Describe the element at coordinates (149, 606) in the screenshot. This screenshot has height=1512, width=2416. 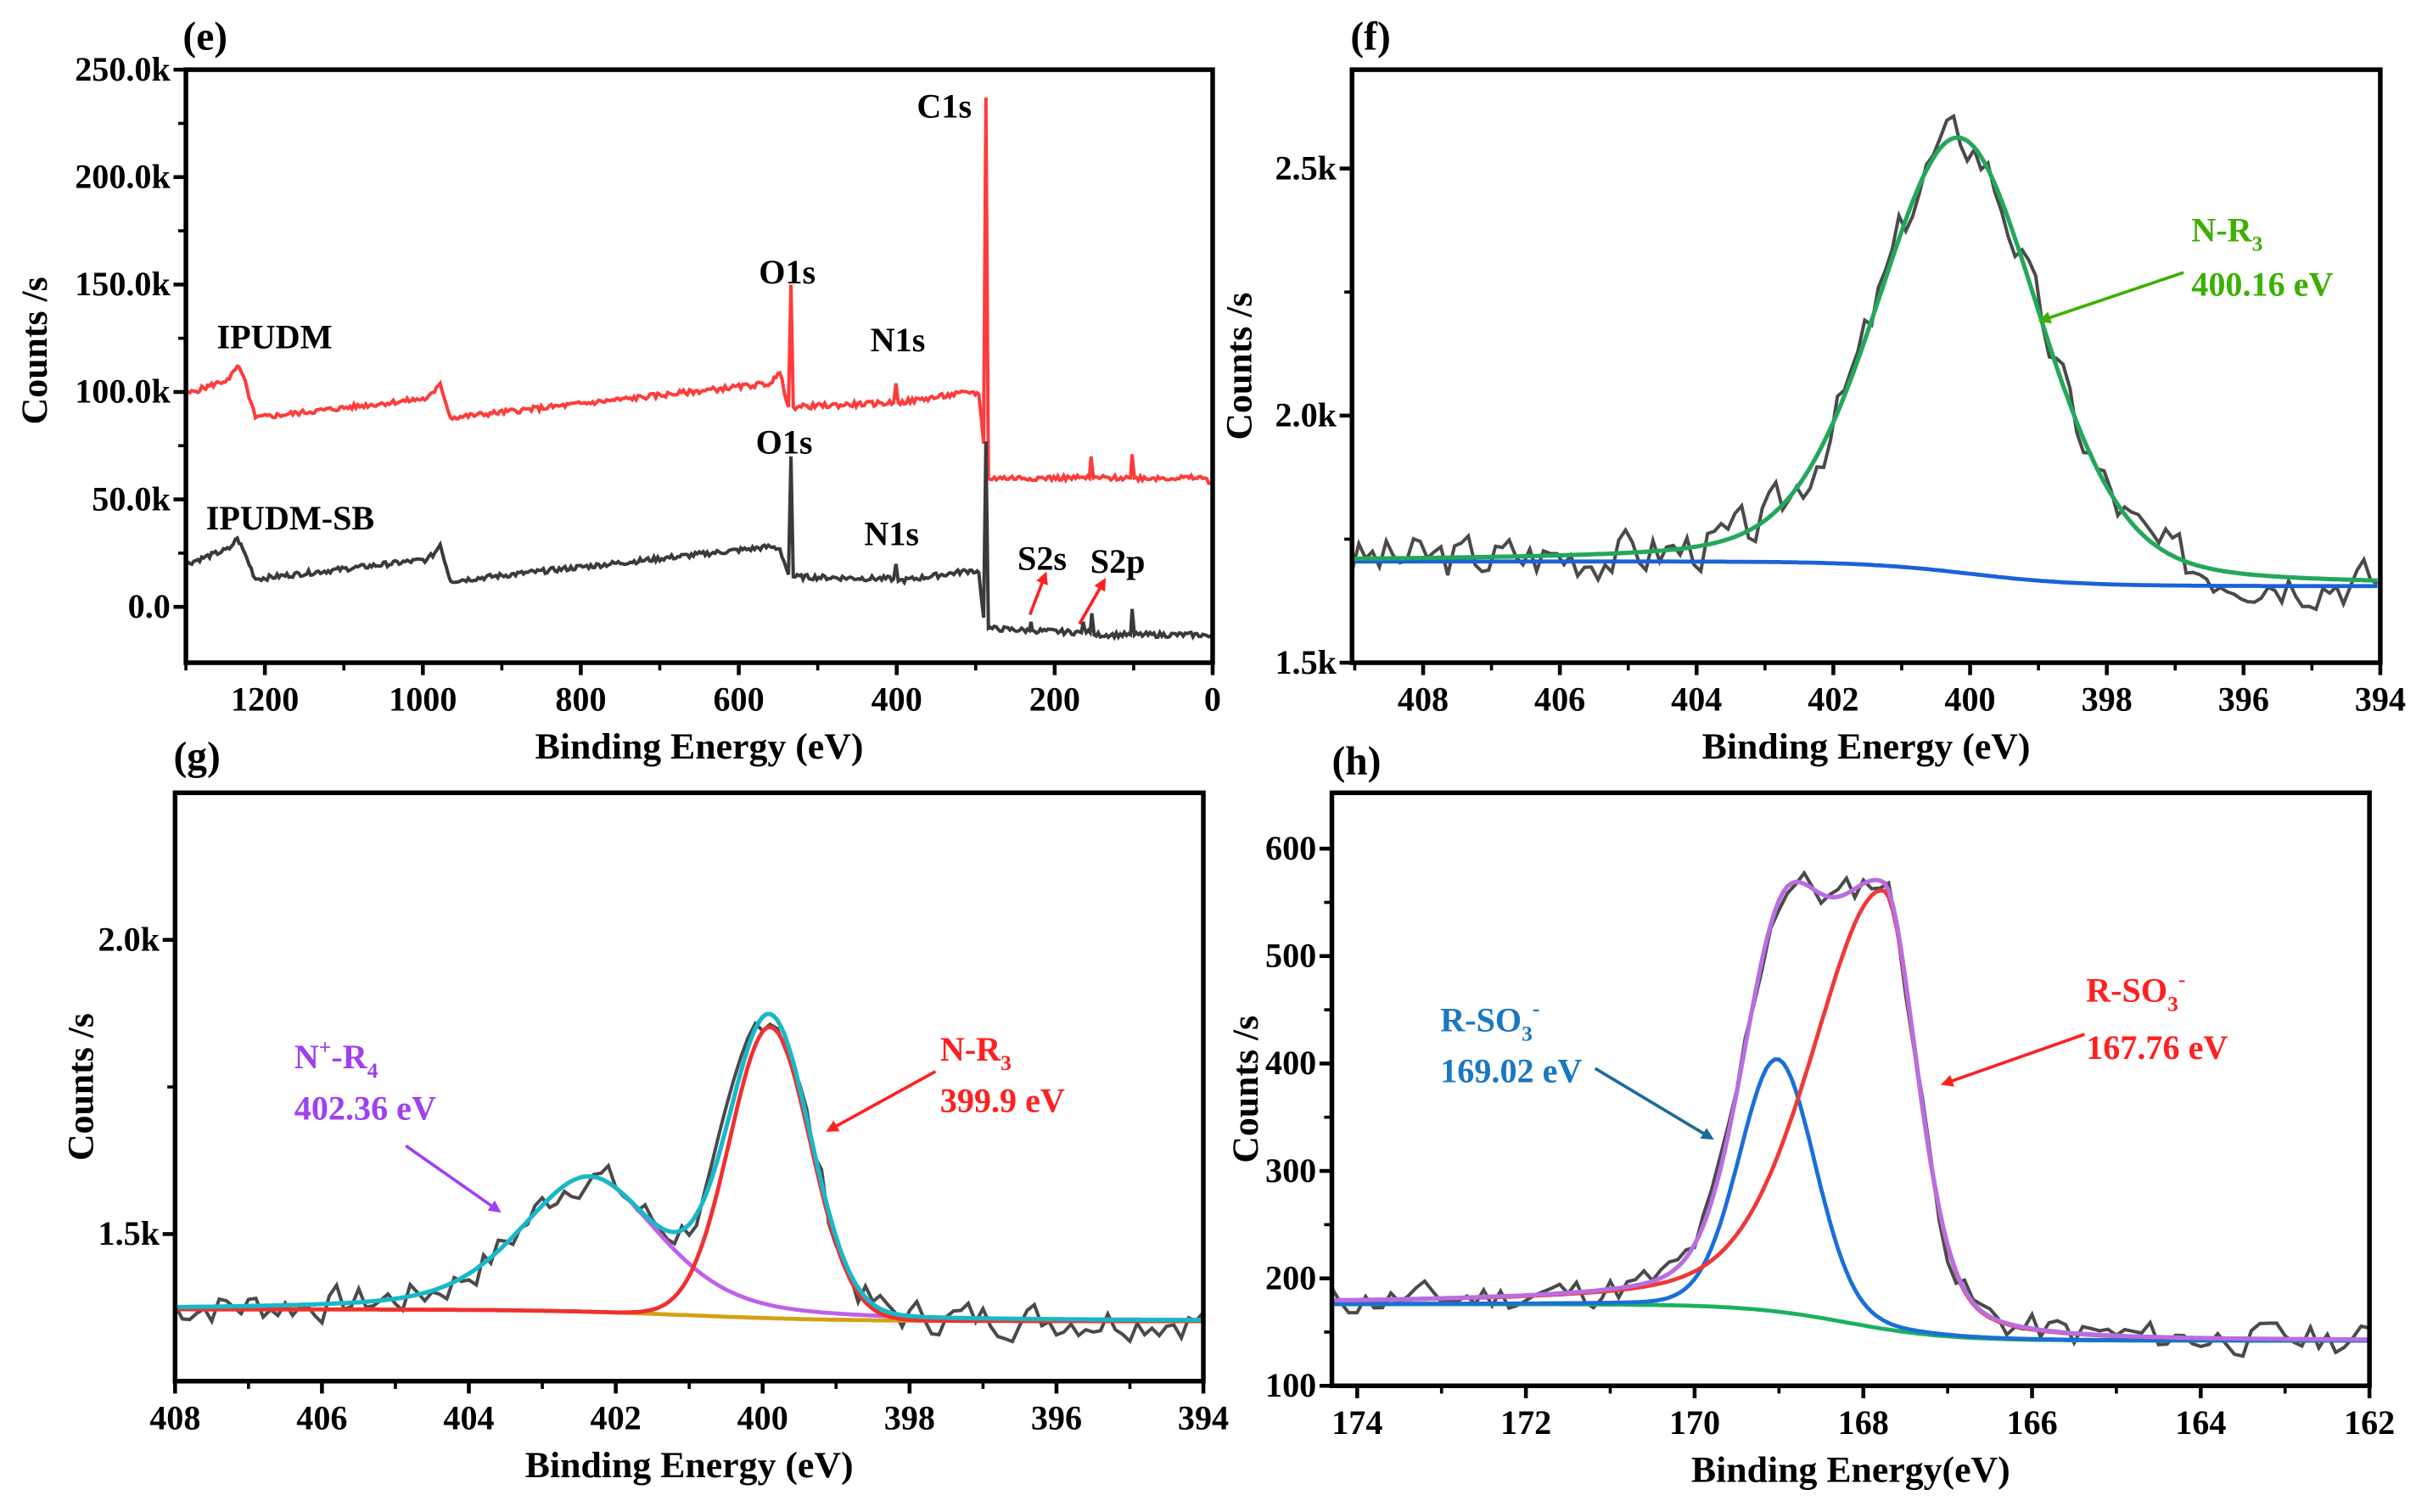
I see `y-tick-label: 0.0` at that location.